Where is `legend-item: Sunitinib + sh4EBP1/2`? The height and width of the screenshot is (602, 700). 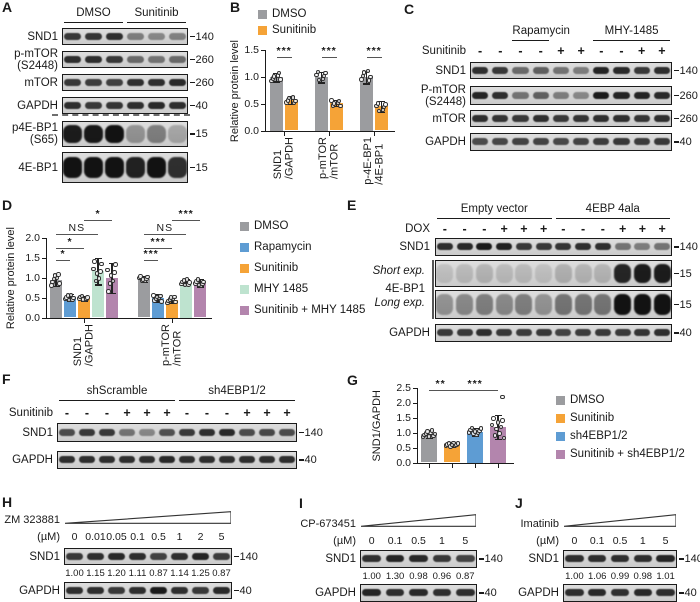
legend-item: Sunitinib + sh4EBP1/2 is located at coordinates (620, 454).